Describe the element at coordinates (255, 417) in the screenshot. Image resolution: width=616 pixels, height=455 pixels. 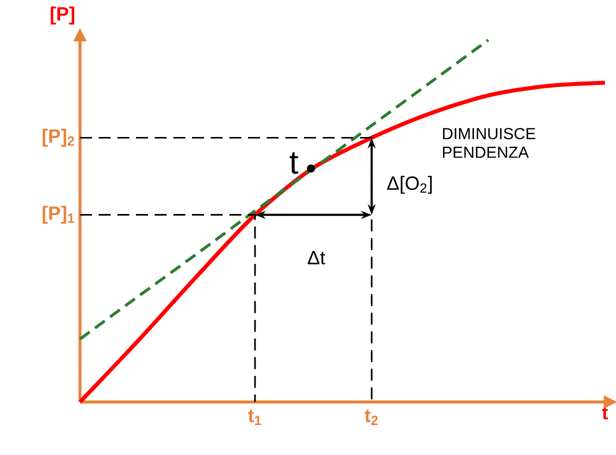
I see `x-tick-label: t$_{1}$` at that location.